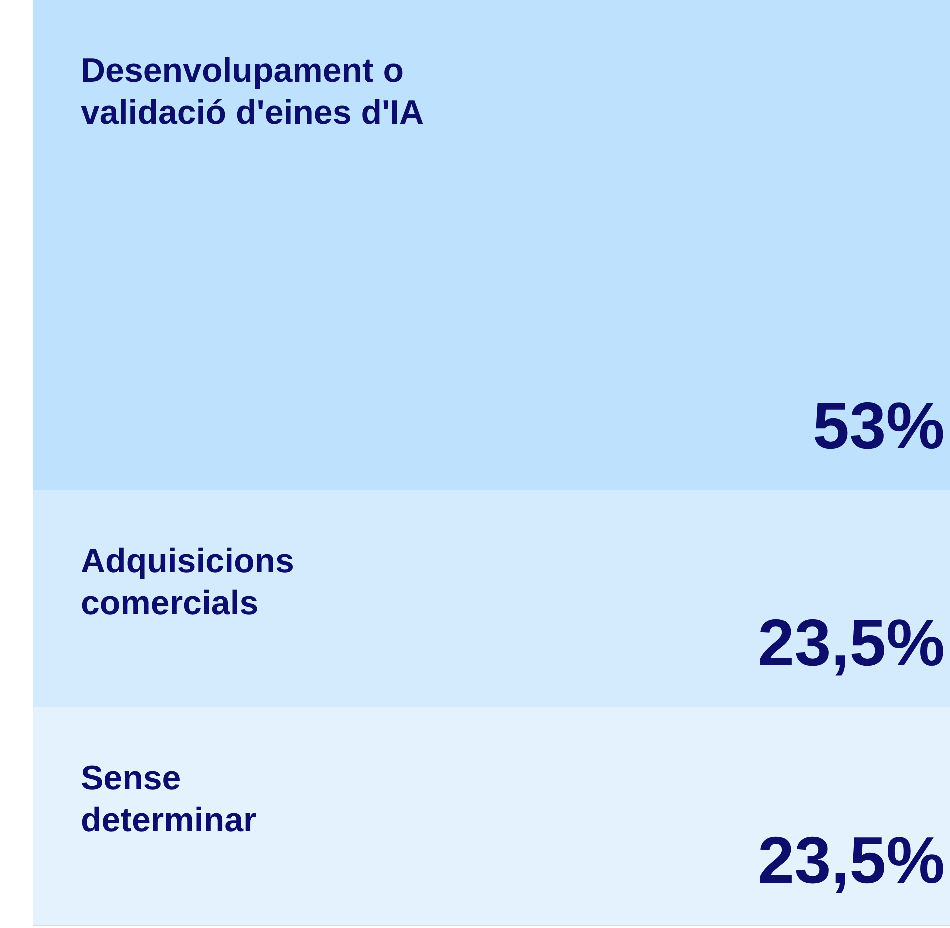 This screenshot has width=950, height=928. Describe the element at coordinates (878, 425) in the screenshot. I see `data-label: 53%` at that location.